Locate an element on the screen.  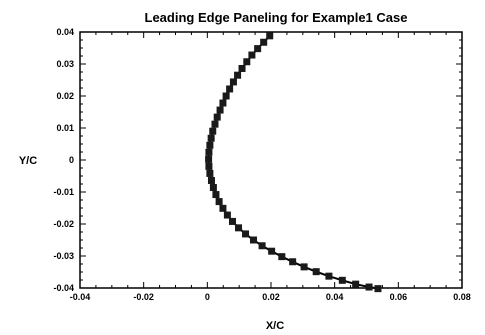
x-tick-label: -0.02 is located at coordinates (143, 297).